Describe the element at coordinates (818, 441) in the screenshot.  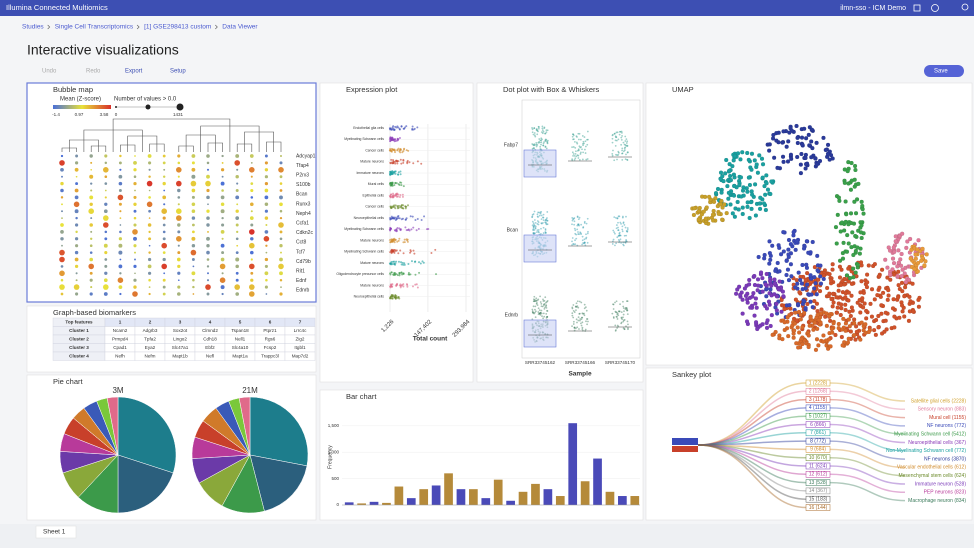
I see `sankey-cluster-label: 8 (772)` at that location.